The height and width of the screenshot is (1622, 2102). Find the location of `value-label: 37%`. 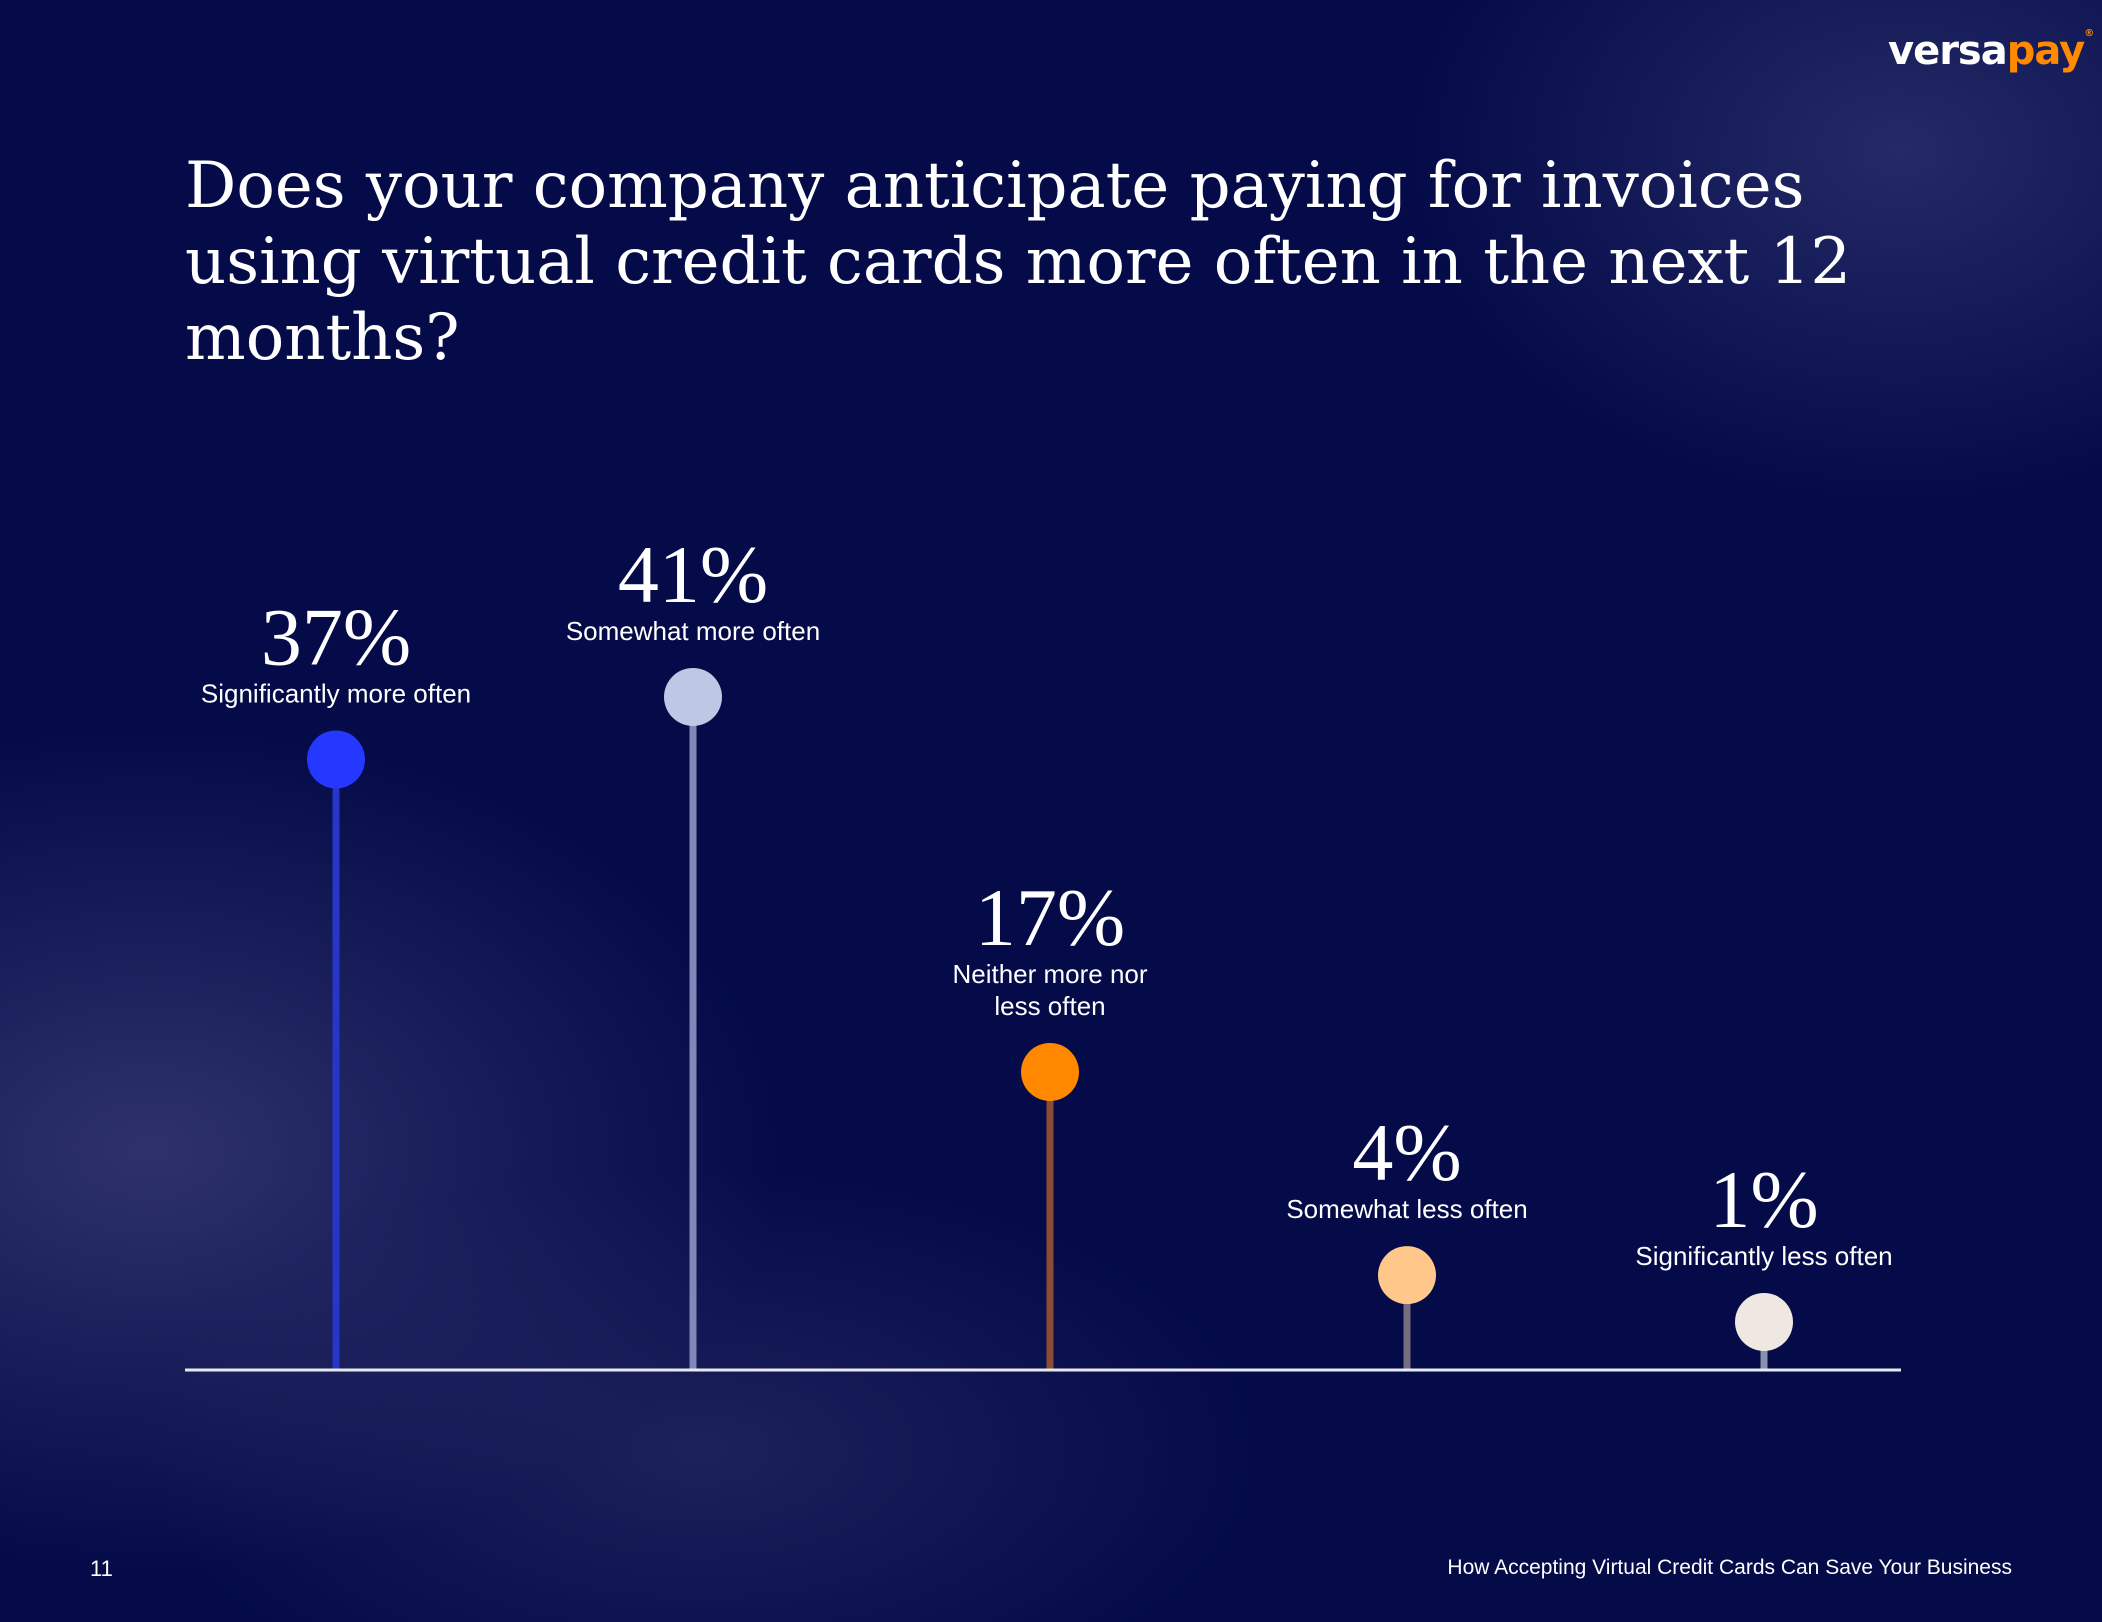

value-label: 37% is located at coordinates (336, 636).